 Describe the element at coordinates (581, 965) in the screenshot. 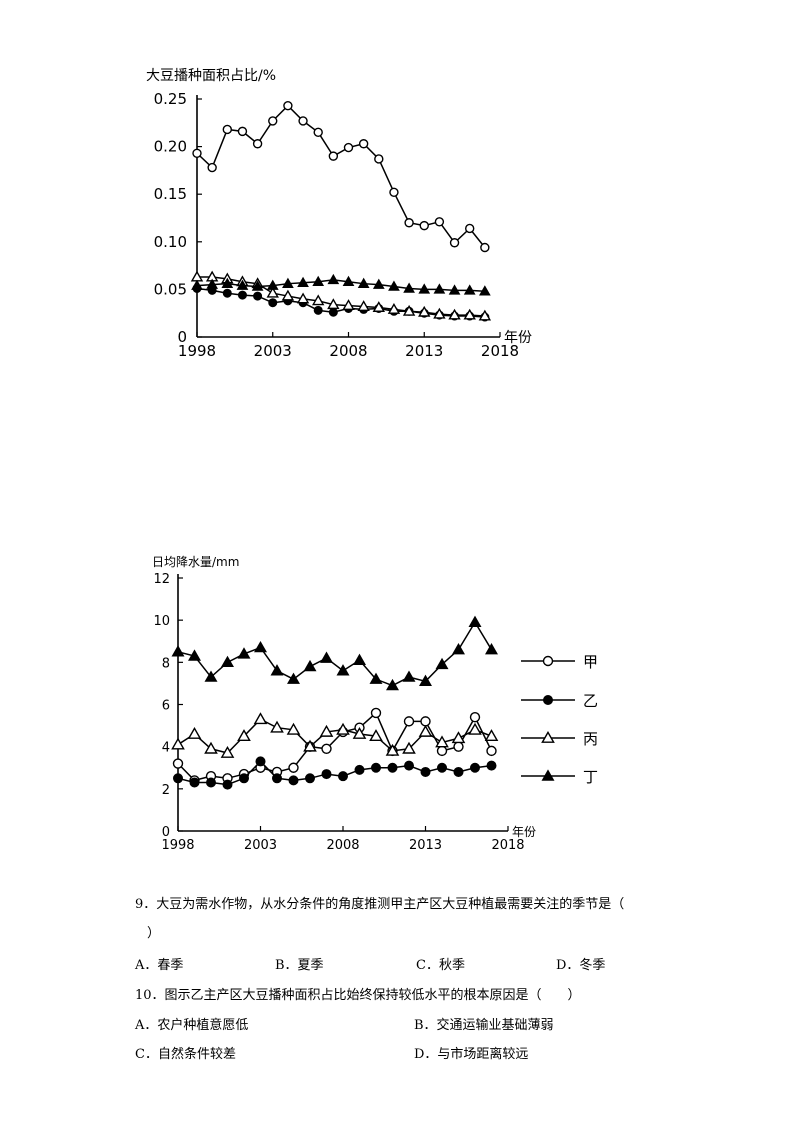

I see `question-9-option-d: D．冬季` at that location.